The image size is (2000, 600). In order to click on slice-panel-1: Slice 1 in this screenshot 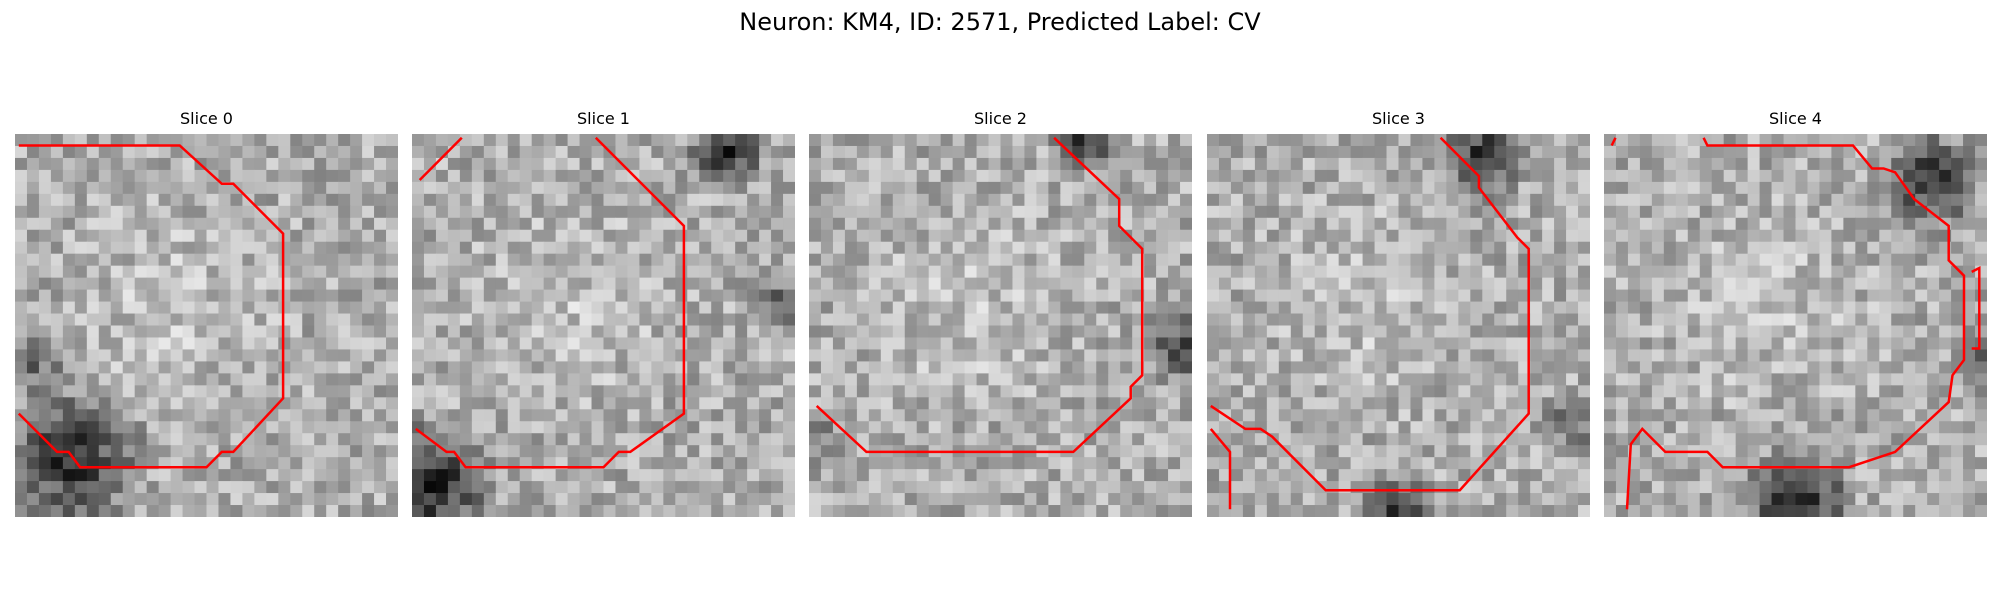, I will do `click(603, 312)`.